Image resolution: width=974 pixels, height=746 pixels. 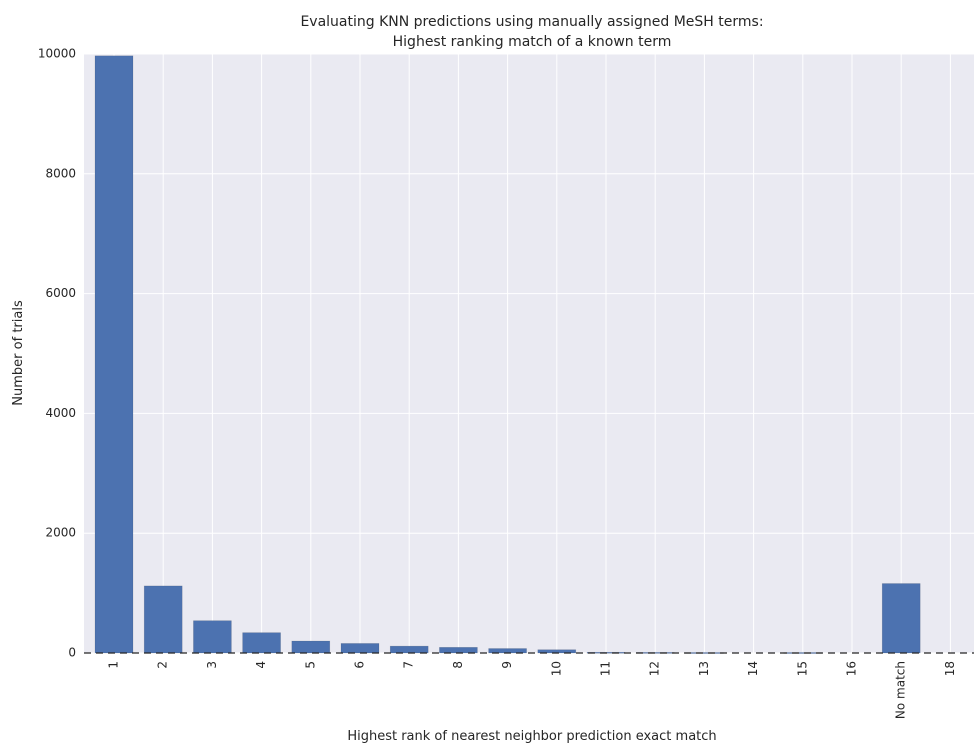 I want to click on y-tick-label: 10000, so click(x=57, y=54).